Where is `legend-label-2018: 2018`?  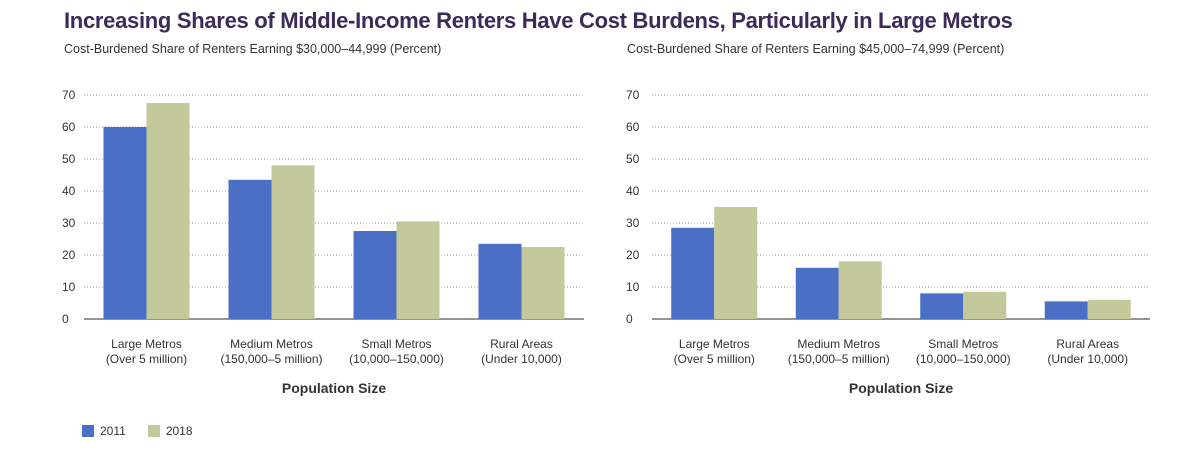 legend-label-2018: 2018 is located at coordinates (179, 431).